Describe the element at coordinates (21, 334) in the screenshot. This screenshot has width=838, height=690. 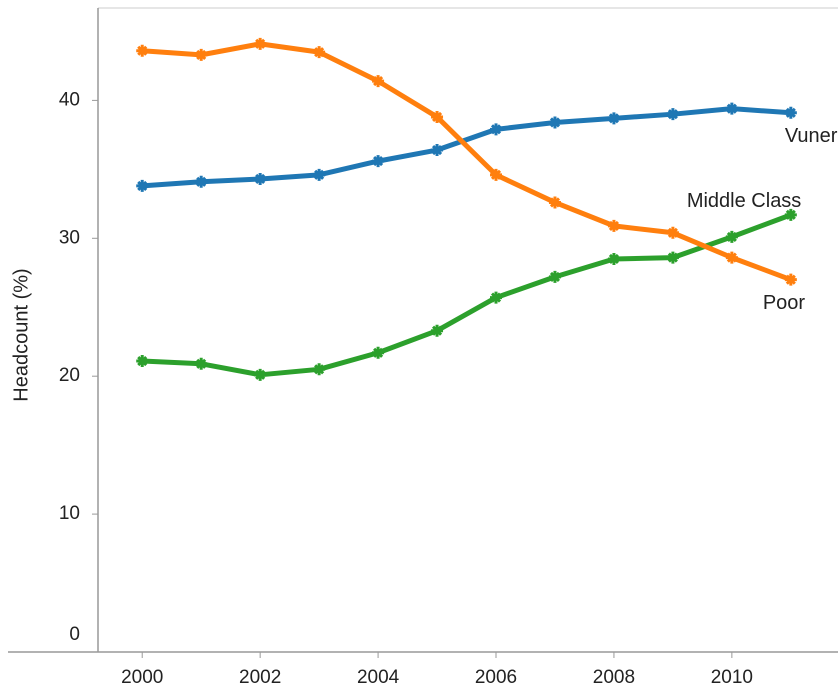
I see `y-axis-label: Headcount (%)` at that location.